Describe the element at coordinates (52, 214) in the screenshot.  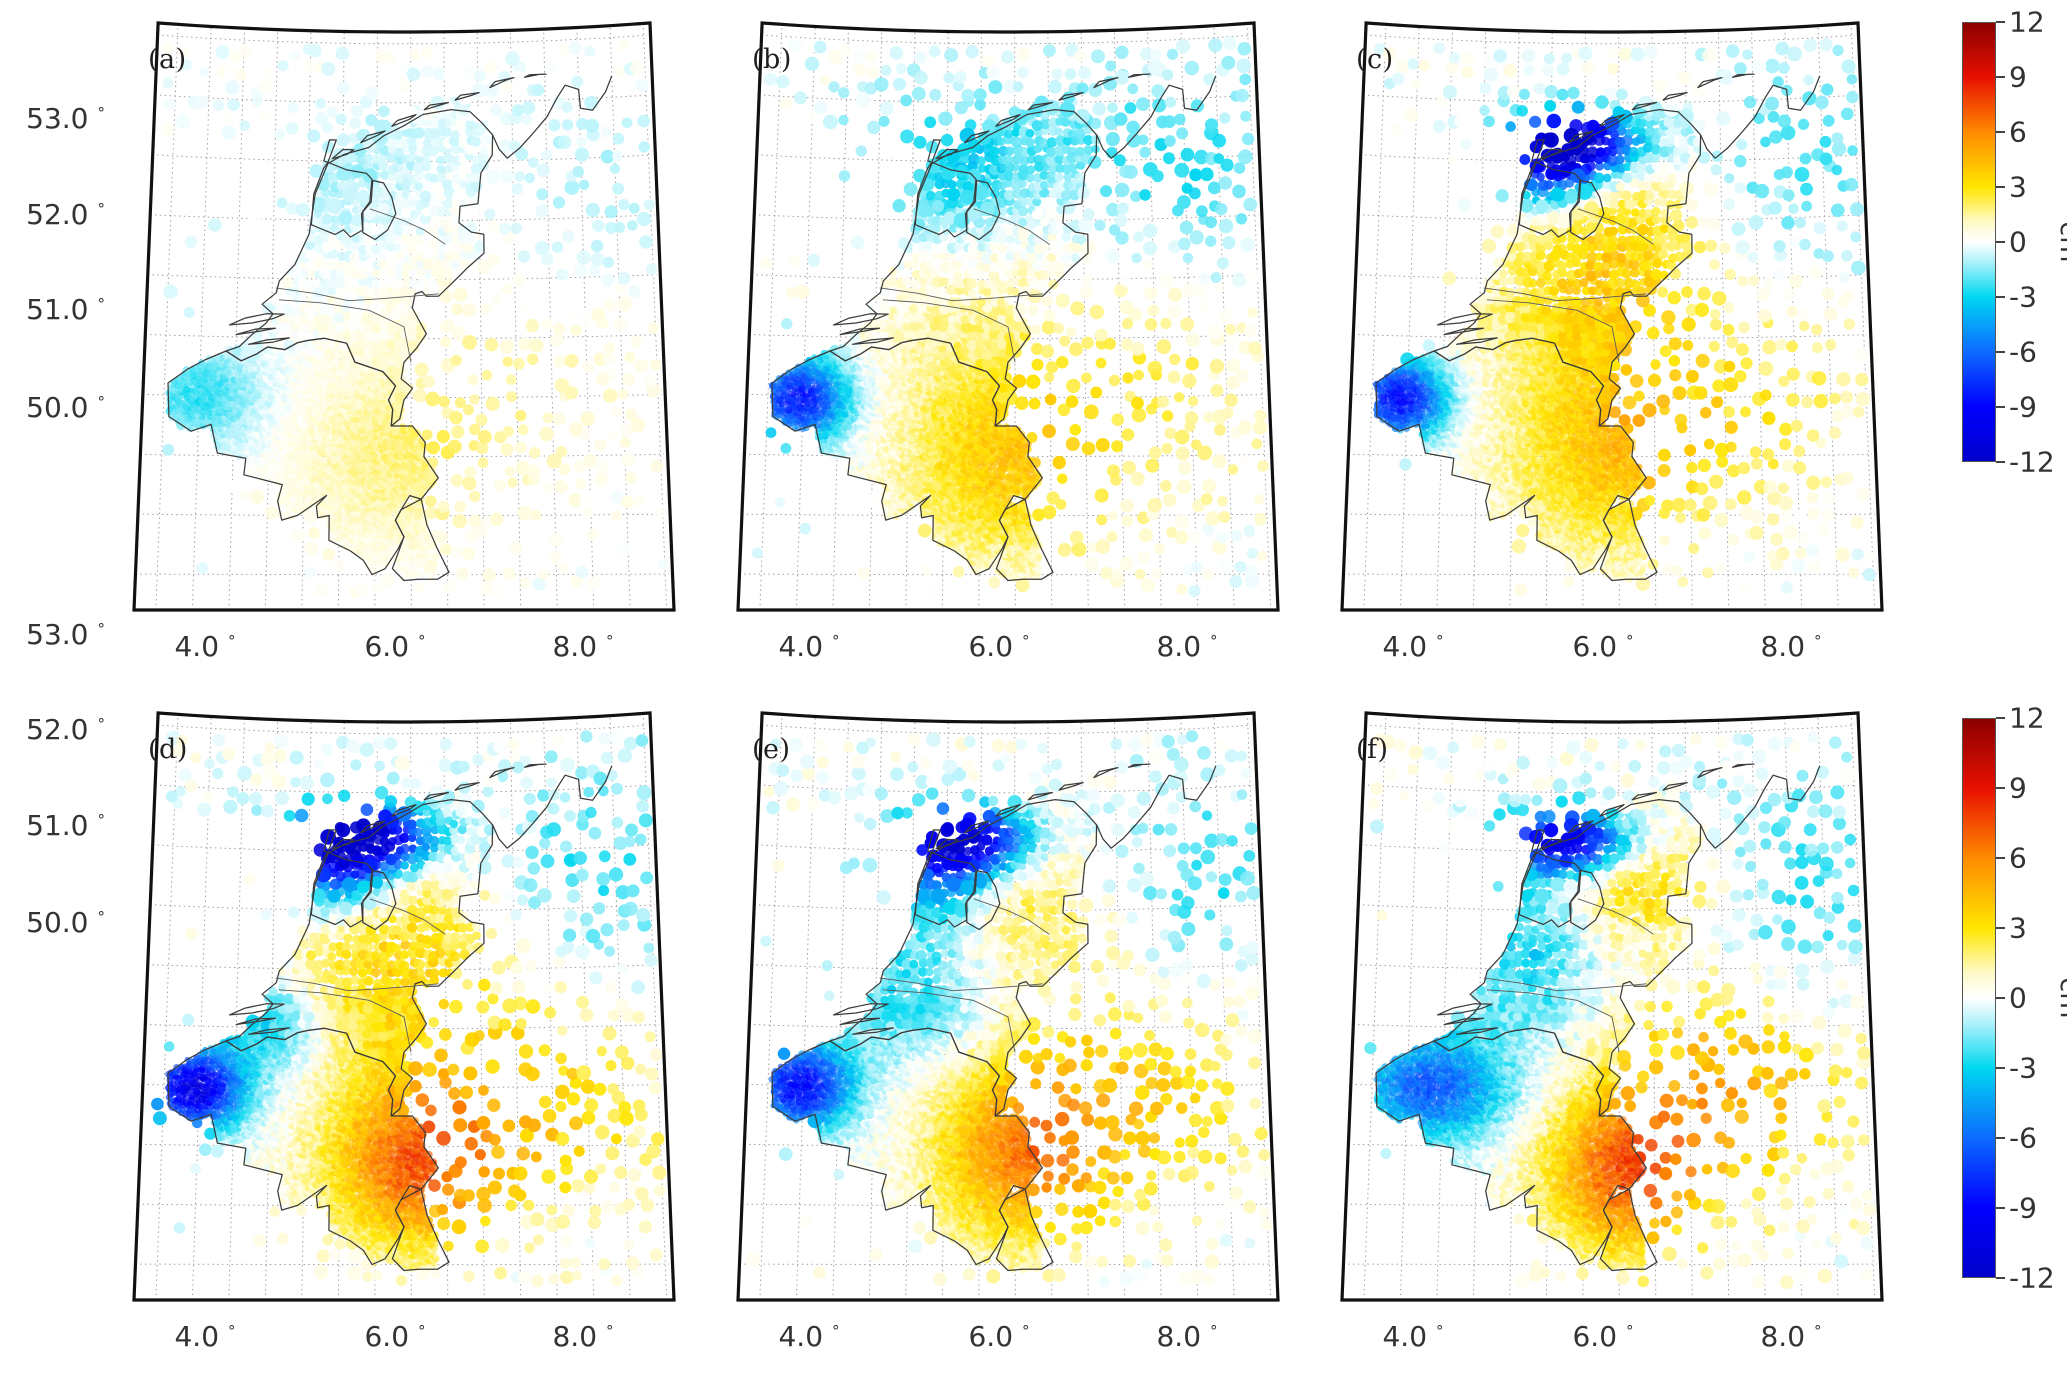
I see `ytick-row0-52: 52.0 °` at that location.